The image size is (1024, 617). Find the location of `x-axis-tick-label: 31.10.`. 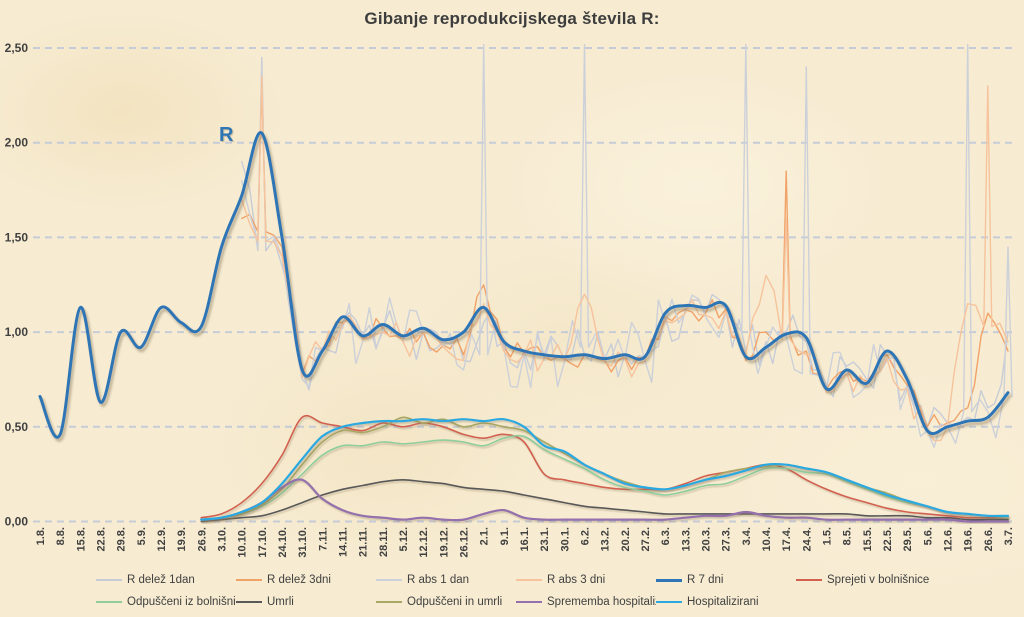

x-axis-tick-label: 31.10. is located at coordinates (303, 542).